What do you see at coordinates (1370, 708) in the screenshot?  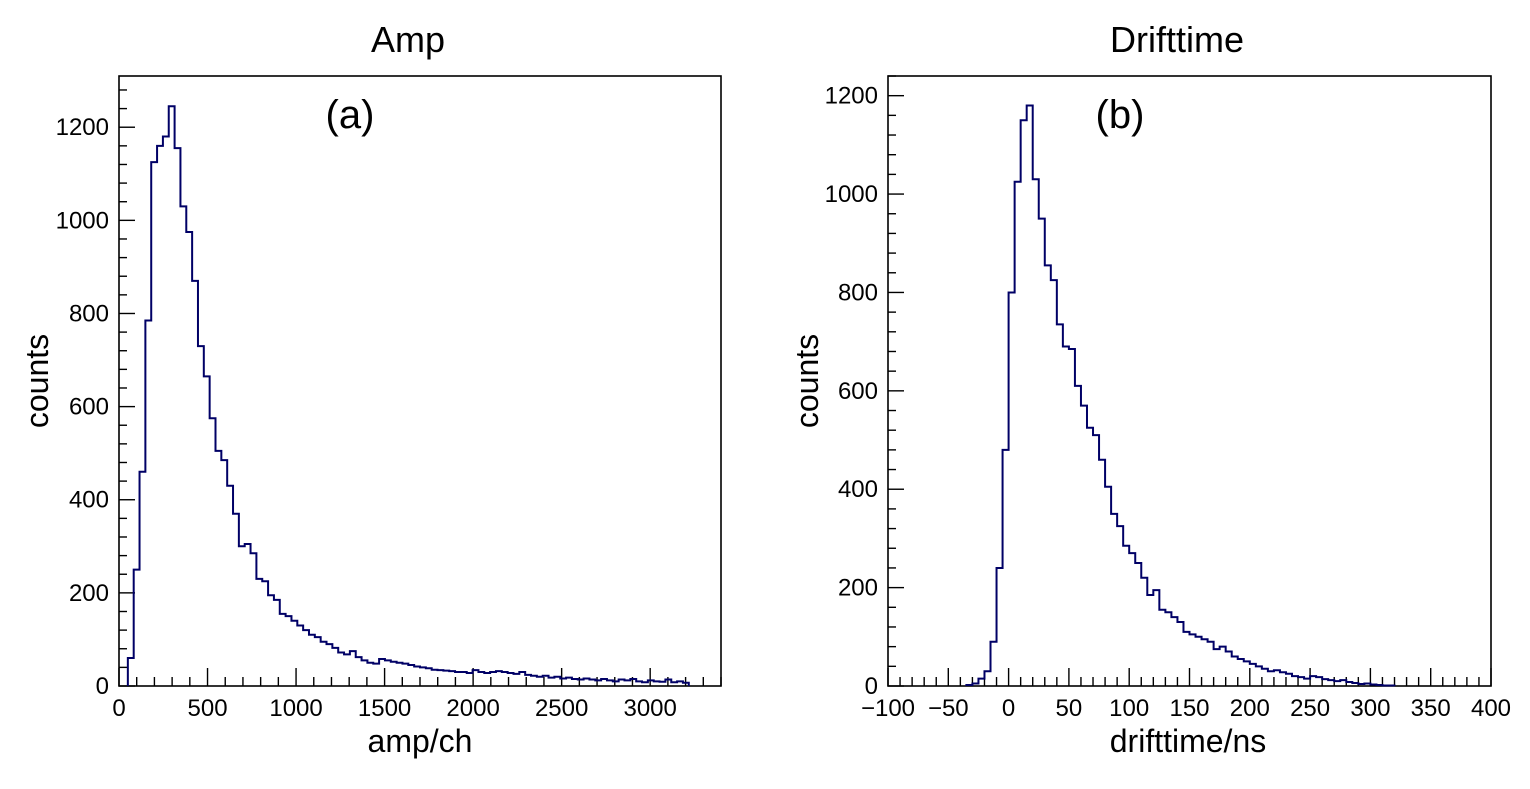 I see `x-tick-label: 300` at bounding box center [1370, 708].